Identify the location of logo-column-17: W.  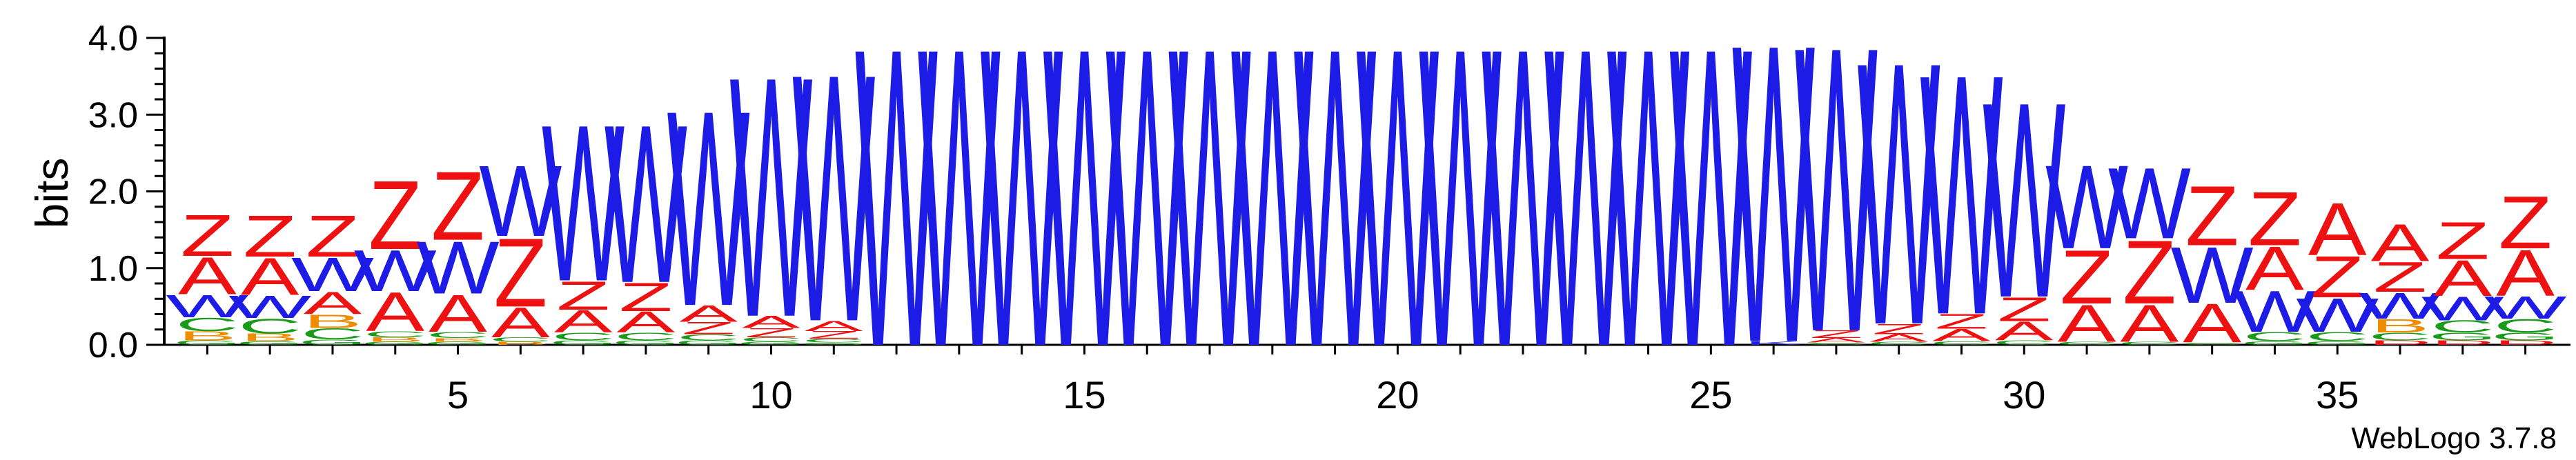
(1210, 218).